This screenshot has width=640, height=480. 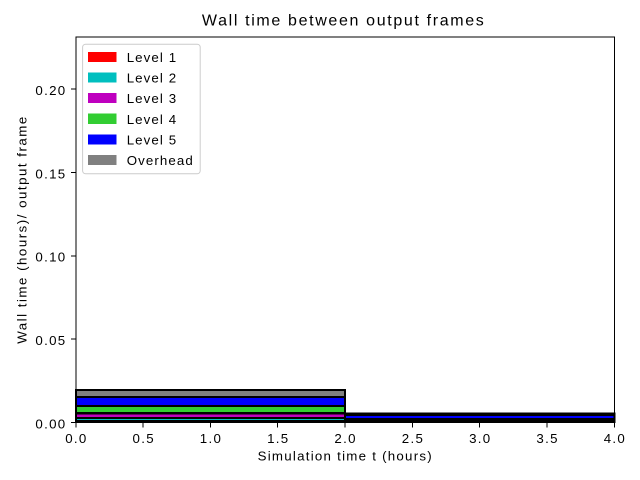 What do you see at coordinates (152, 98) in the screenshot?
I see `svg-text: Level 3` at bounding box center [152, 98].